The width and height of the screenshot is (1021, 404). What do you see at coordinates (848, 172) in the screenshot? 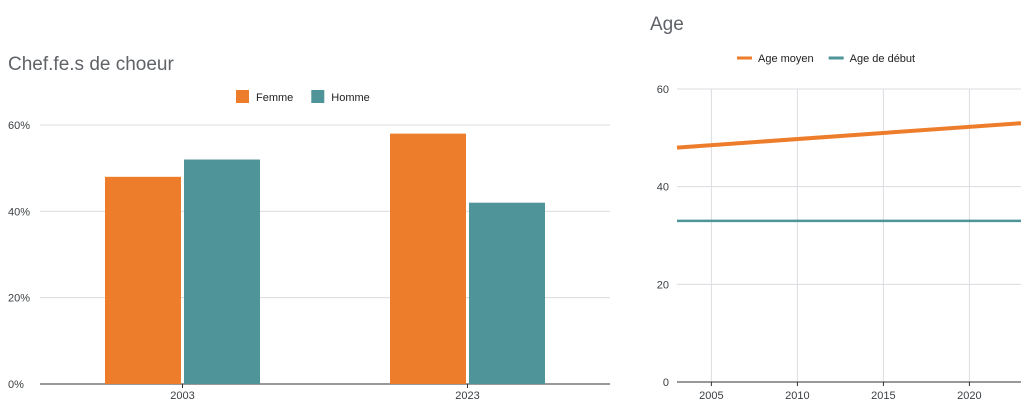
I see `line-chart-series` at bounding box center [848, 172].